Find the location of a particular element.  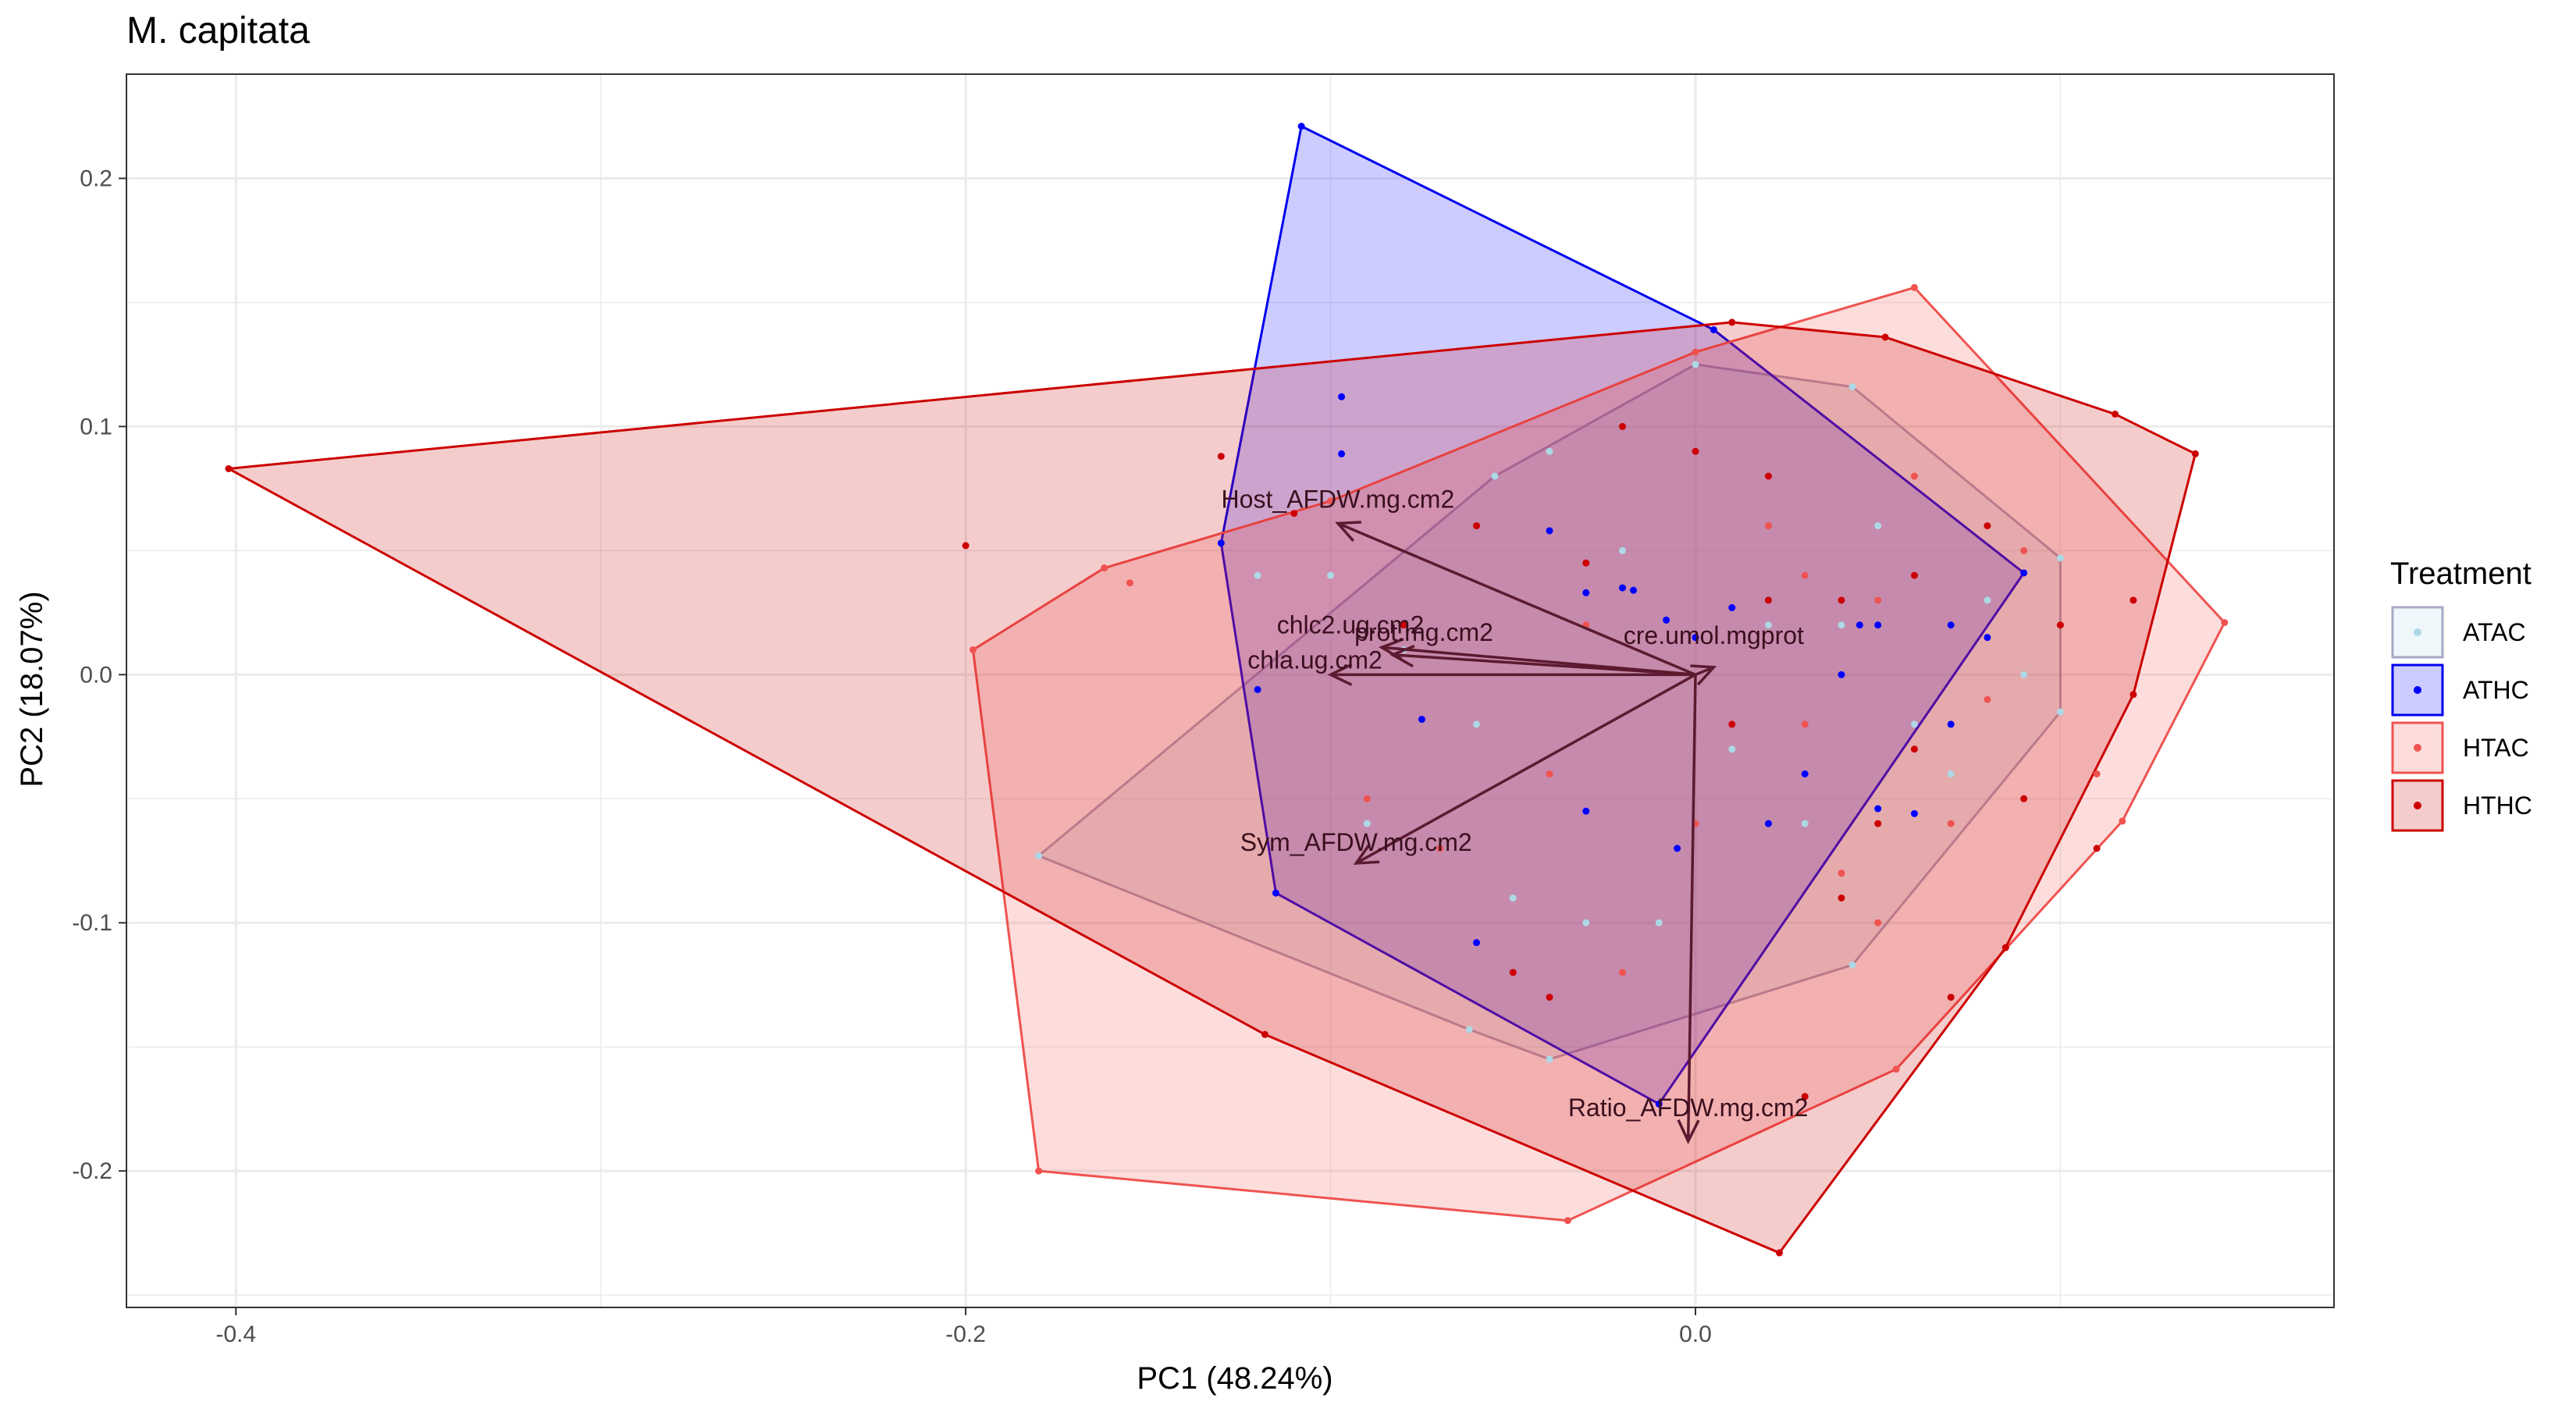

x-axis-title: PC1 (48.24%) is located at coordinates (1234, 1378).